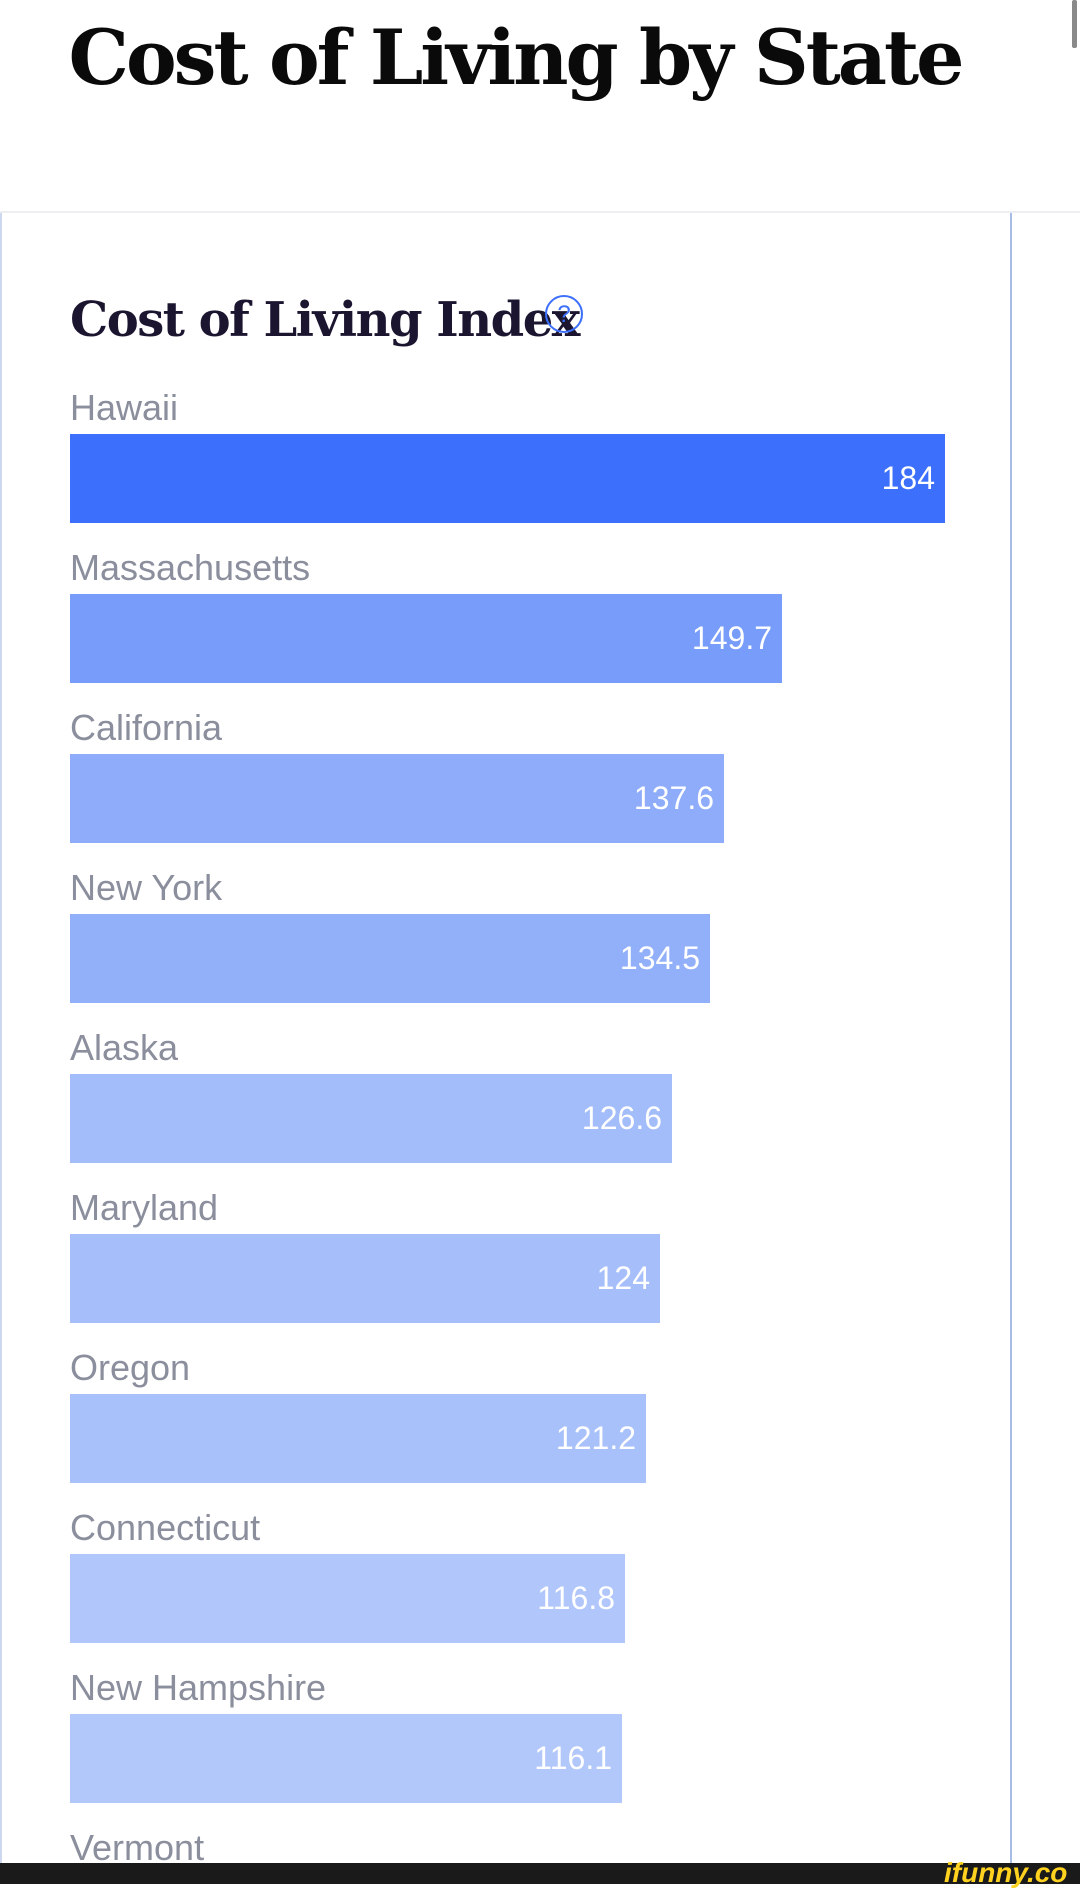 Image resolution: width=1080 pixels, height=1888 pixels. What do you see at coordinates (358, 1438) in the screenshot?
I see `bar: 121.2` at bounding box center [358, 1438].